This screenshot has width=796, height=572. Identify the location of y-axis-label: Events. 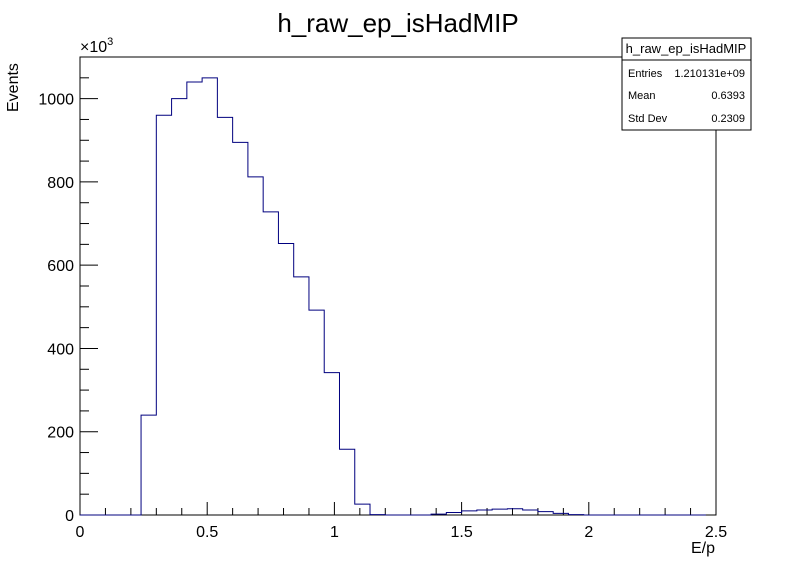
(13, 87).